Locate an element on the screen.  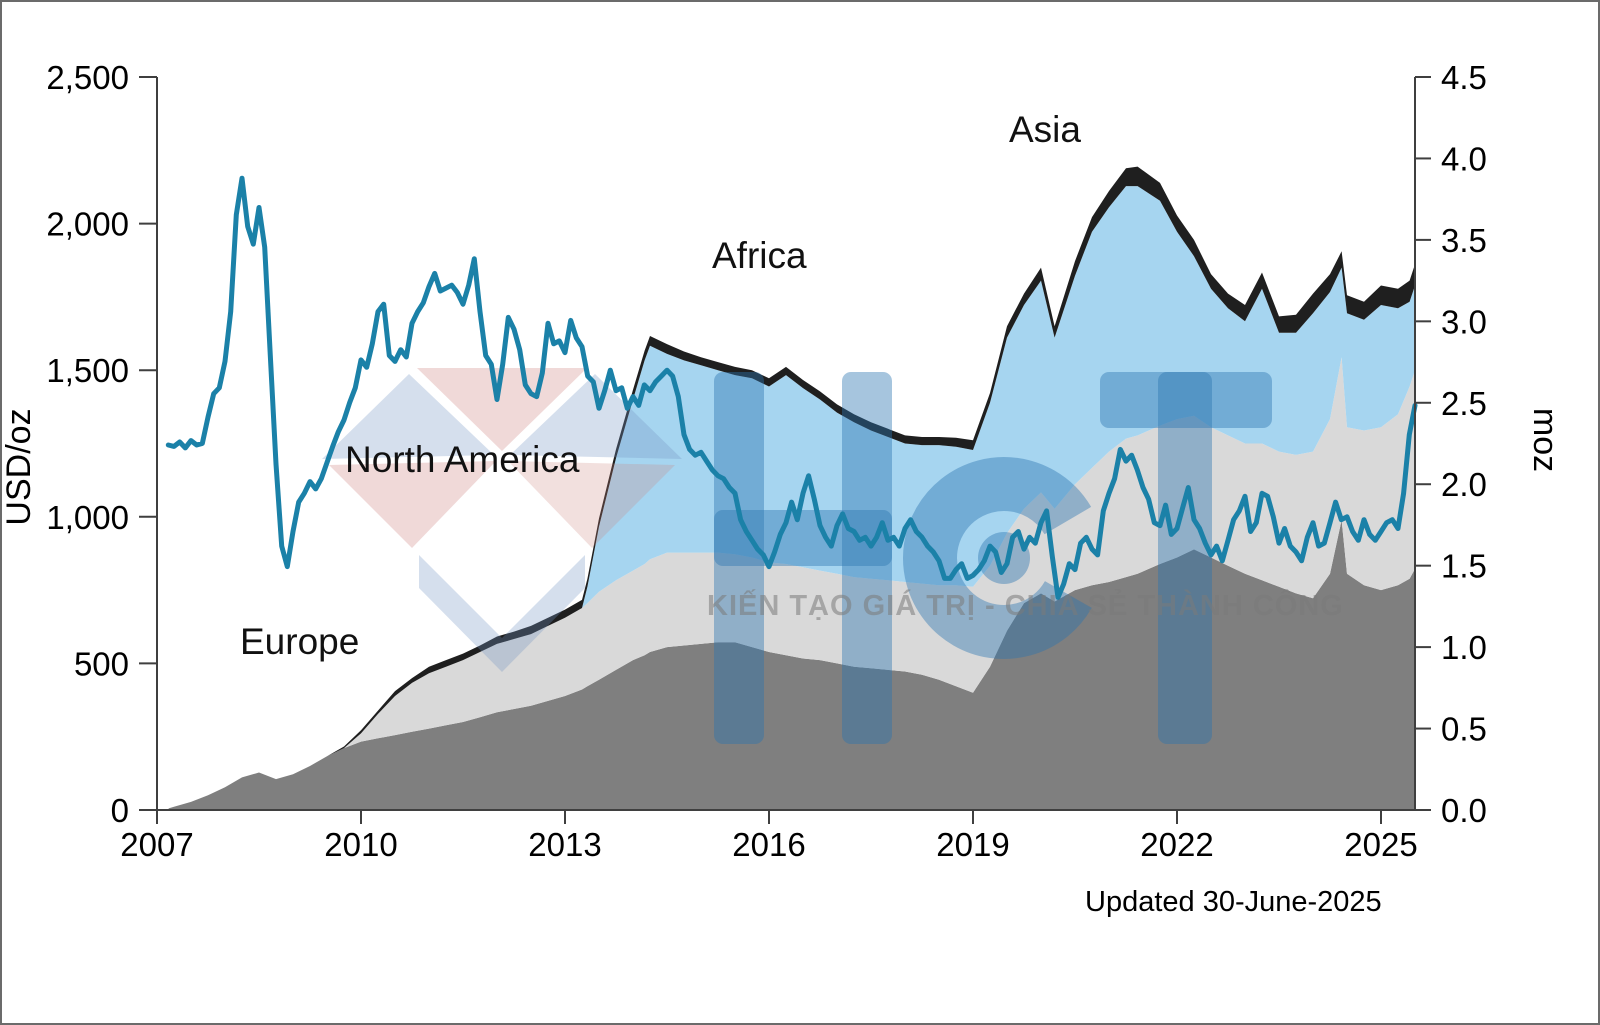
x-axis-tick-label: 2022 is located at coordinates (1176, 844).